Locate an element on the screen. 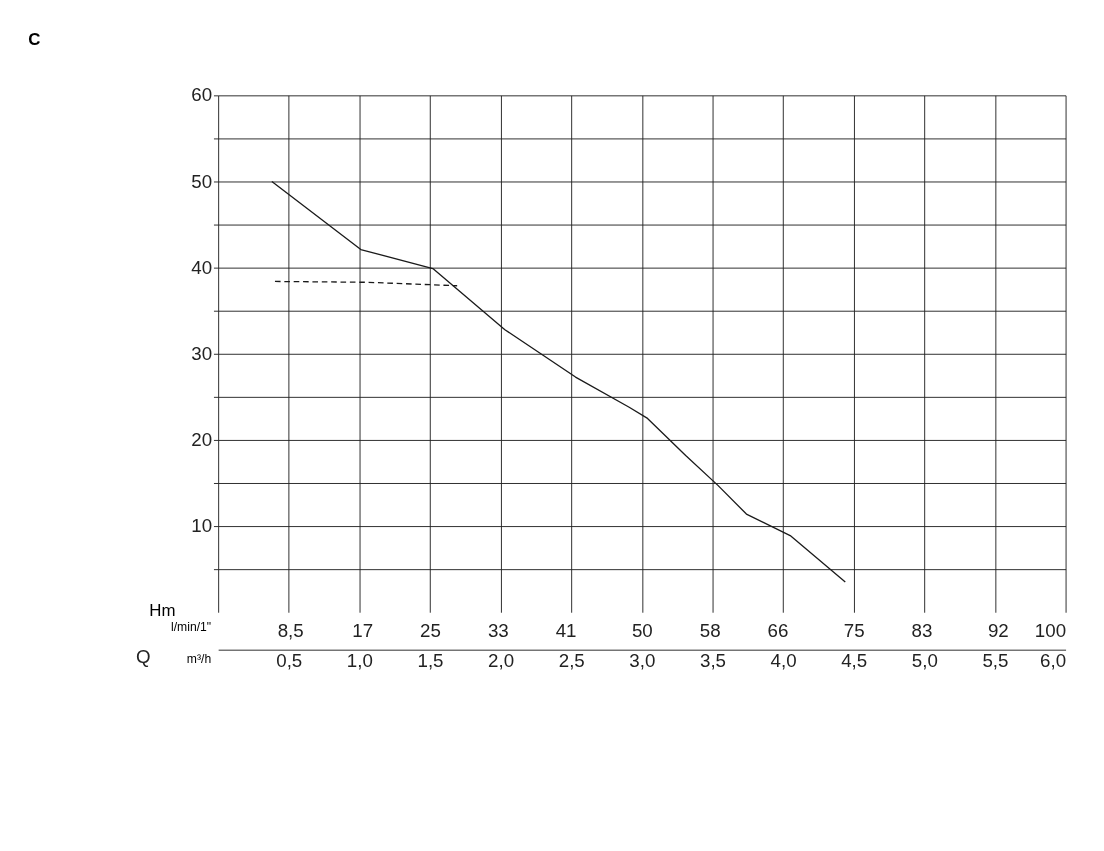 The image size is (1104, 851). x2-tick-label: 33 is located at coordinates (498, 631).